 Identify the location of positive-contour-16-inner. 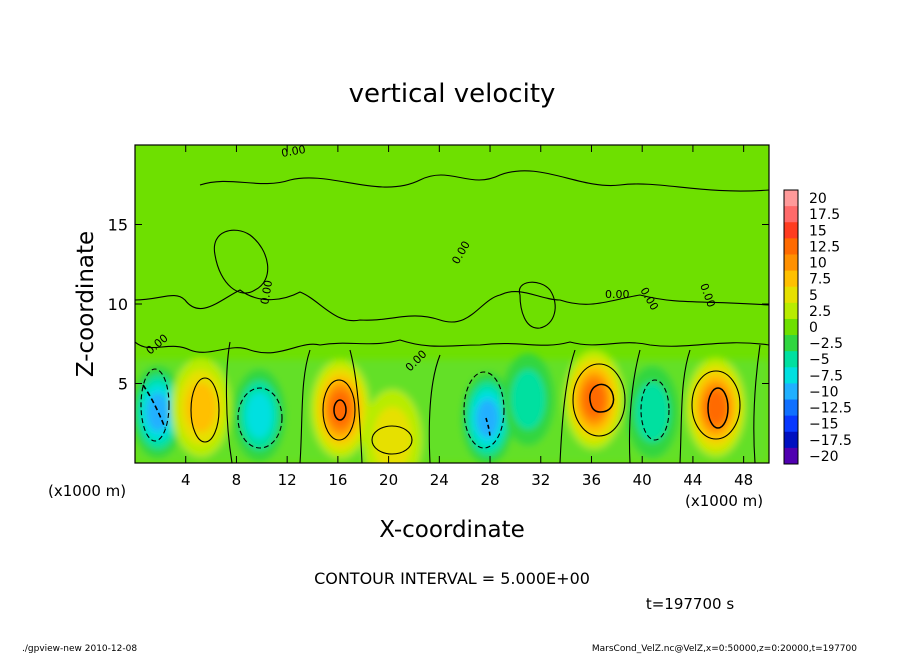
(340, 410).